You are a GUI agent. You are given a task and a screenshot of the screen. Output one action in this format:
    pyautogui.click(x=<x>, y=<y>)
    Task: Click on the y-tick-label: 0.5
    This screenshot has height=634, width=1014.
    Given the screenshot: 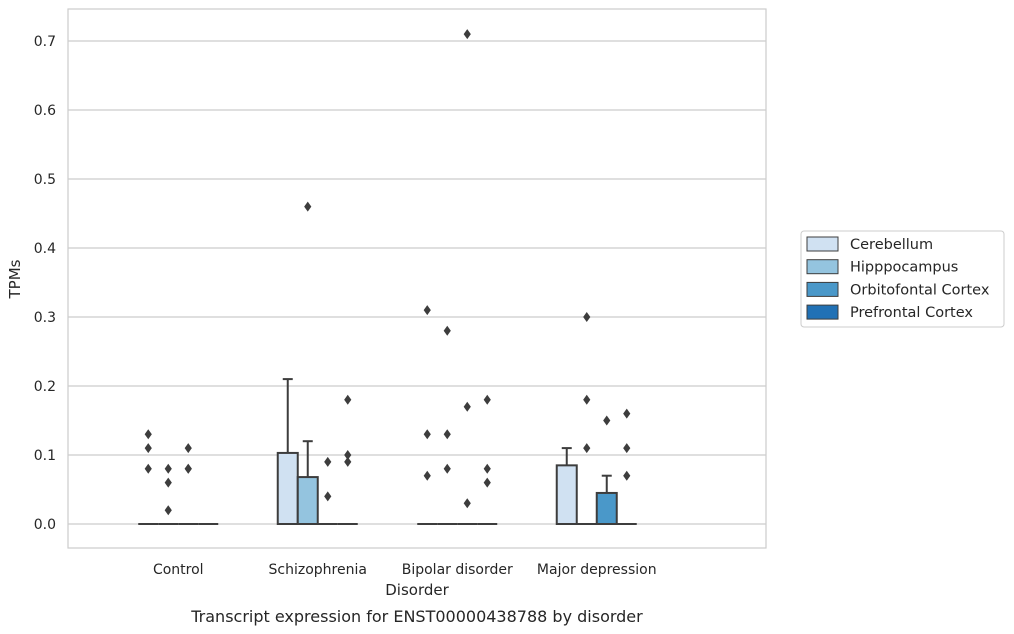 What is the action you would take?
    pyautogui.click(x=45, y=180)
    